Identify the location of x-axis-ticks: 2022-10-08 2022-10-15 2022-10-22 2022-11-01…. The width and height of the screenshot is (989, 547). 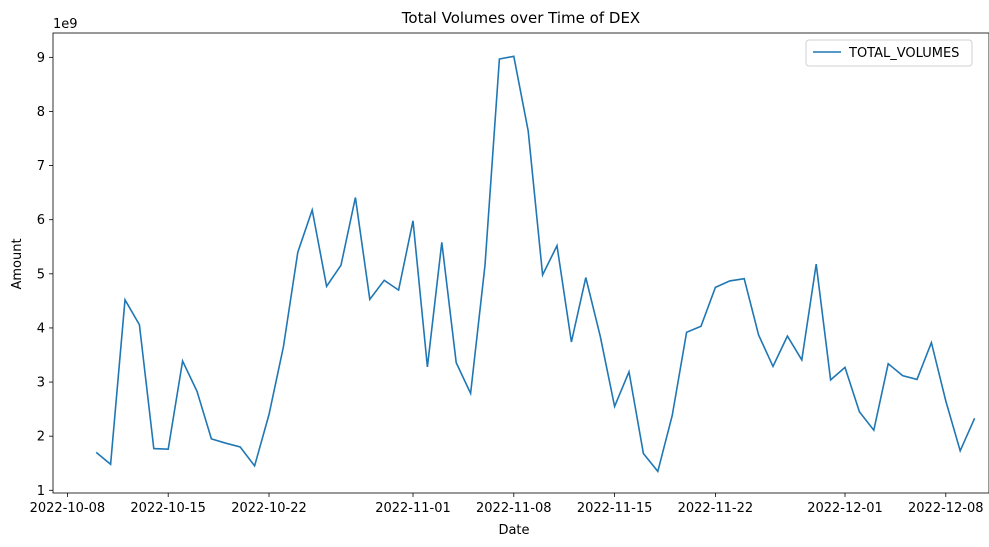
(507, 504).